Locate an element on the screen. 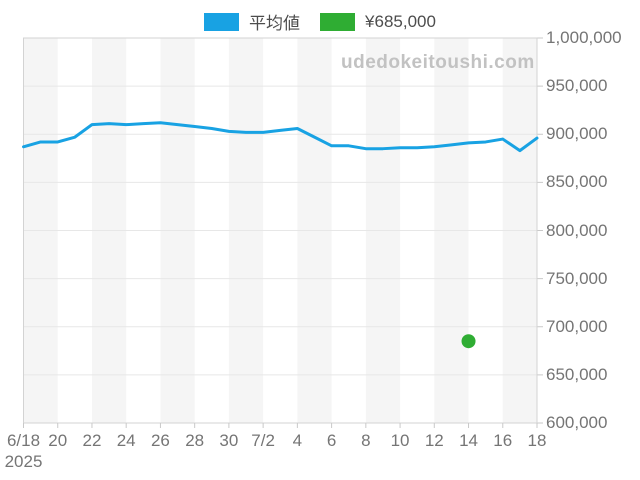 Image resolution: width=640 pixels, height=480 pixels. x-axis-tick-label: 7/2 is located at coordinates (263, 440).